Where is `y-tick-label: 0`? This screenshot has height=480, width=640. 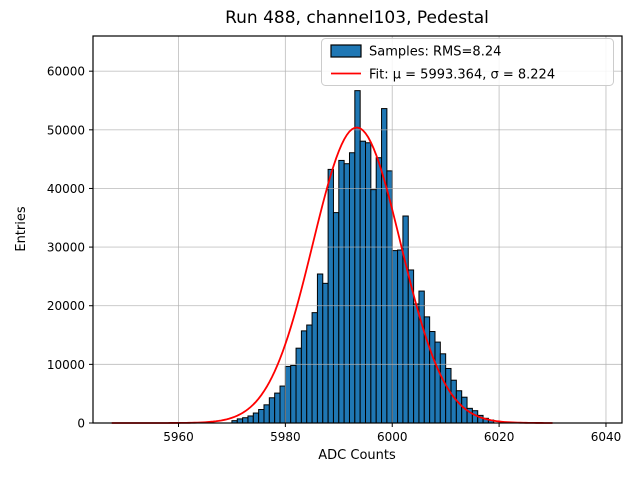
y-tick-label: 0 is located at coordinates (81, 424).